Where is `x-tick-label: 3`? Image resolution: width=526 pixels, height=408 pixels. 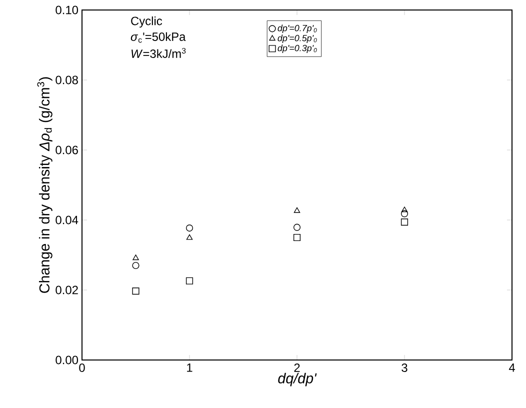 x-tick-label: 3 is located at coordinates (405, 368).